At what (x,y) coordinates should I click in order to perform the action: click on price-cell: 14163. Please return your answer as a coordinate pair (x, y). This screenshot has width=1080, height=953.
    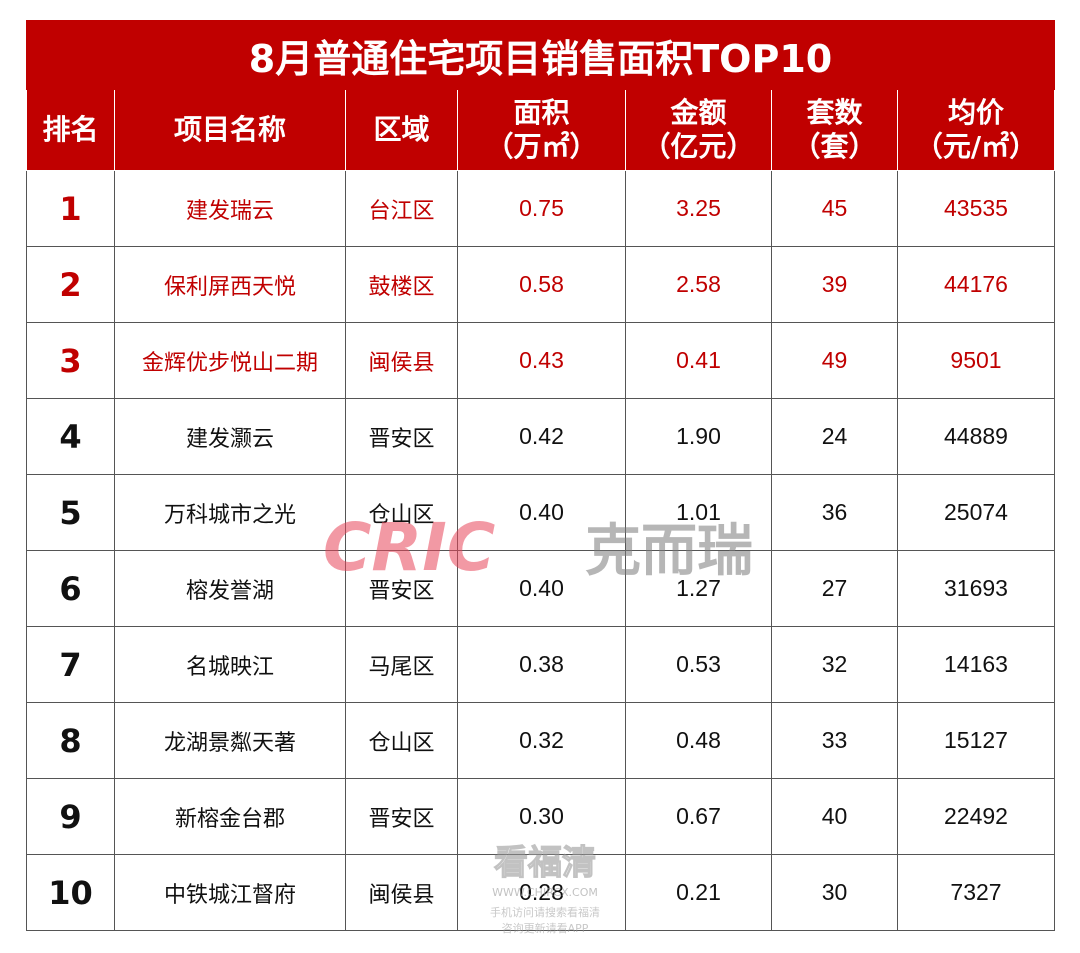
    Looking at the image, I should click on (976, 664).